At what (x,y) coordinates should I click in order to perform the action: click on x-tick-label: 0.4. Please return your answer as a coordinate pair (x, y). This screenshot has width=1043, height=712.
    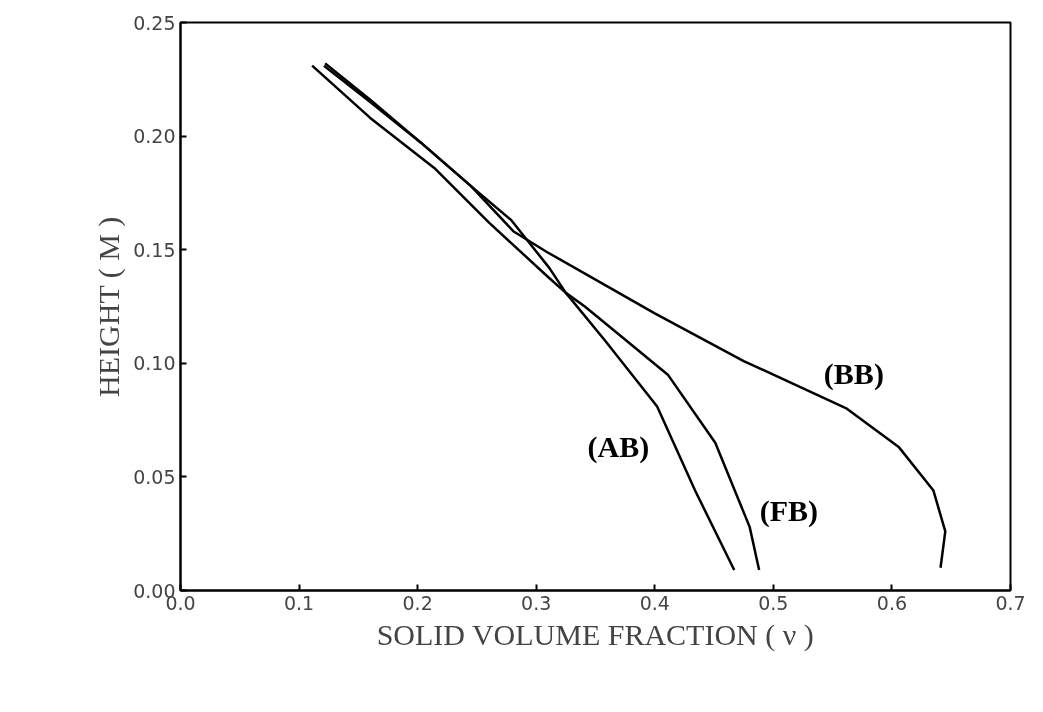
    Looking at the image, I should click on (654, 602).